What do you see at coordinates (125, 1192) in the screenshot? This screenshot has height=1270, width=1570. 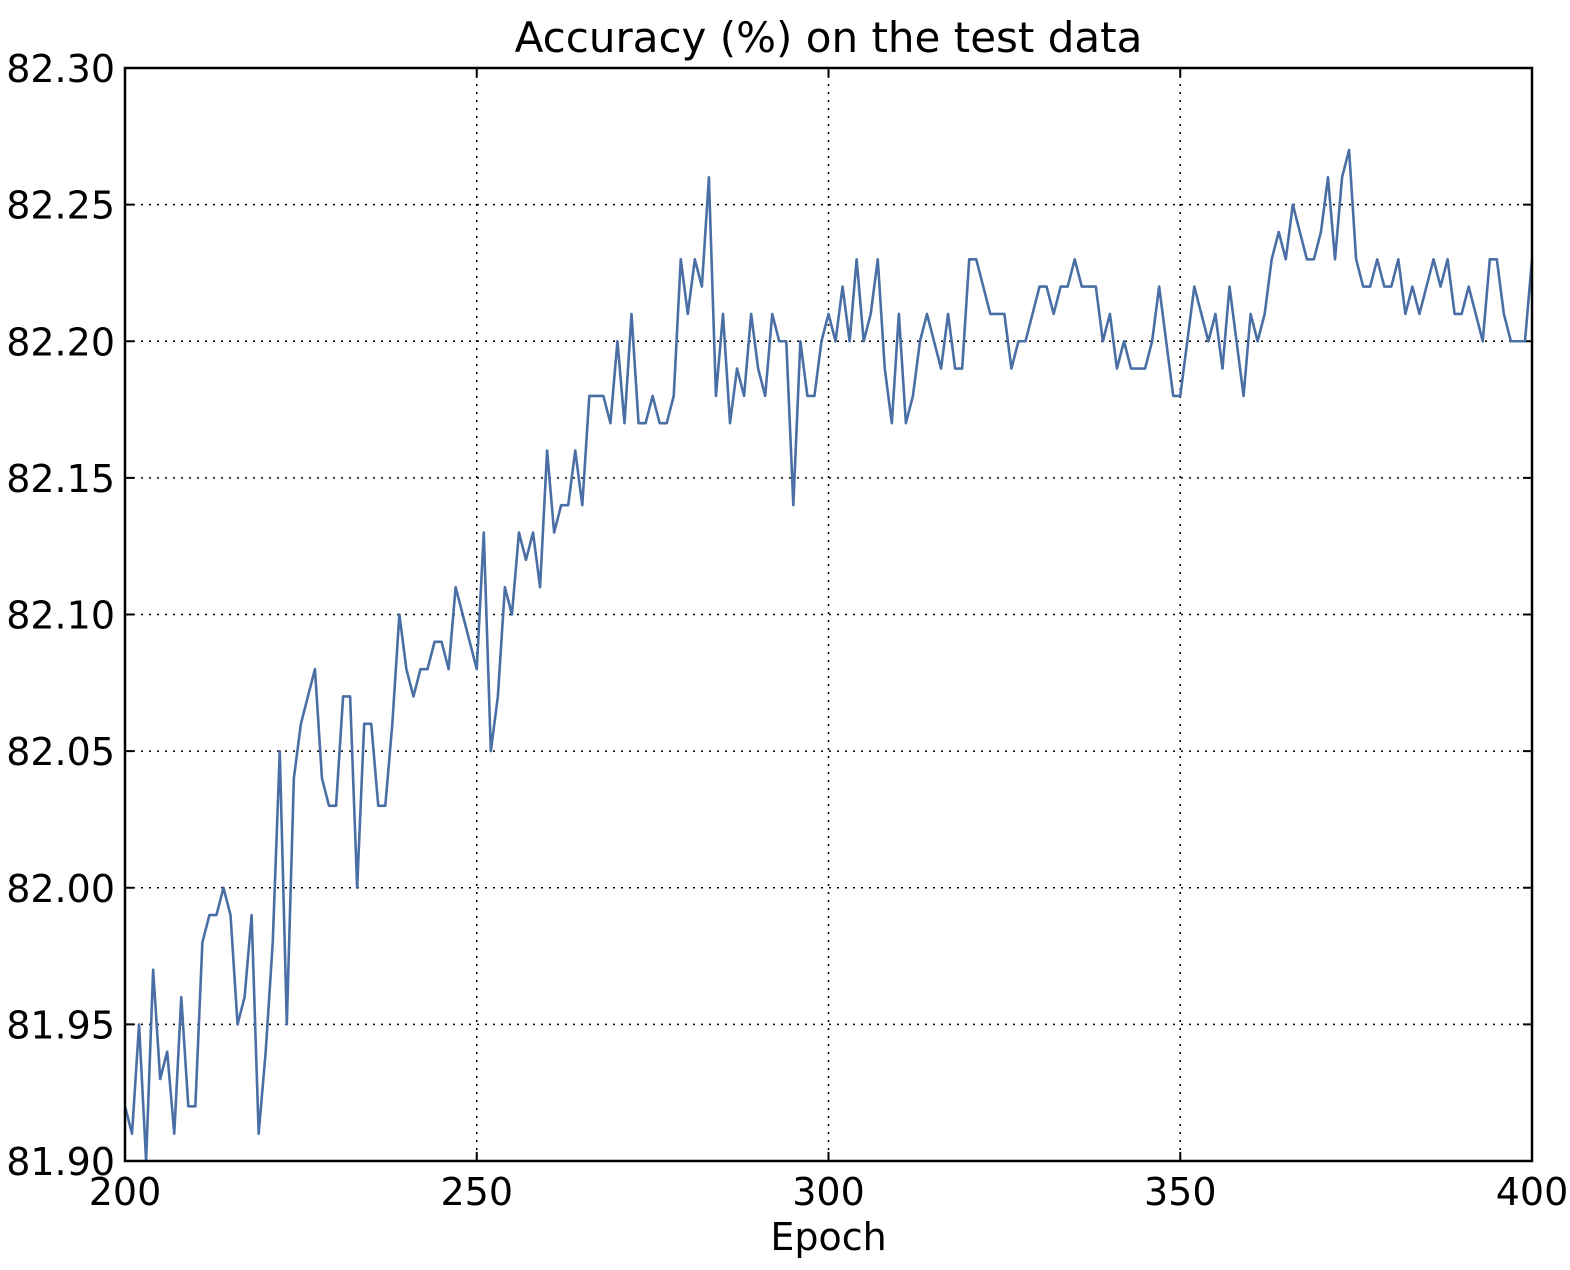 I see `x-tick-label: 200` at bounding box center [125, 1192].